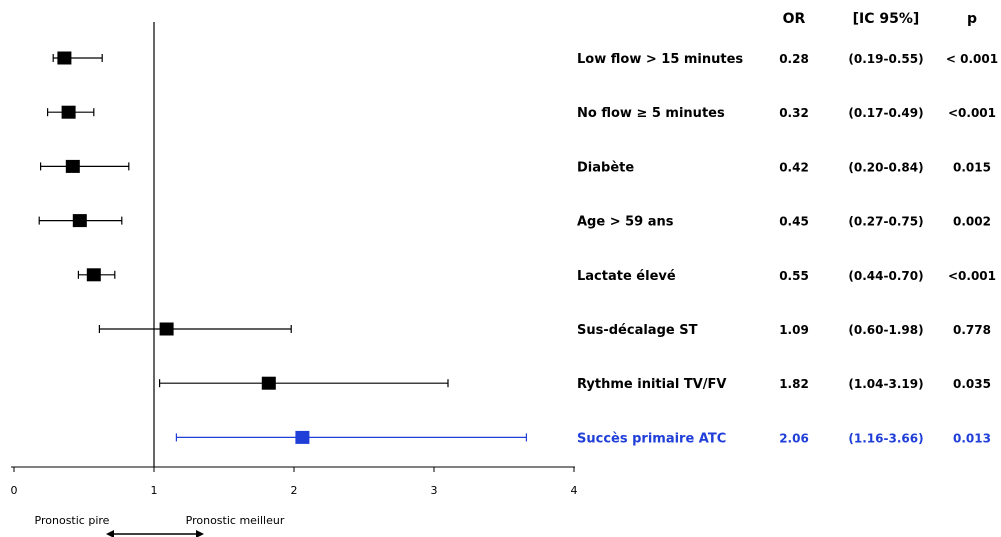 This screenshot has width=1001, height=537. I want to click on x-tick-label: 0, so click(14, 490).